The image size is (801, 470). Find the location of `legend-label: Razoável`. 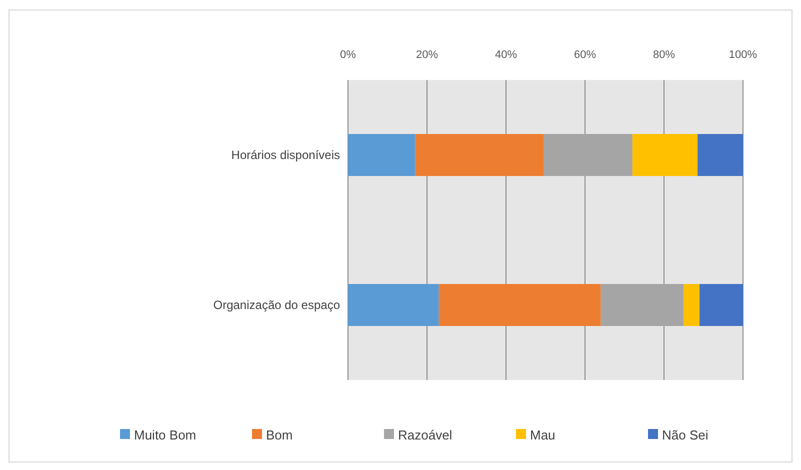

legend-label: Razoável is located at coordinates (425, 435).